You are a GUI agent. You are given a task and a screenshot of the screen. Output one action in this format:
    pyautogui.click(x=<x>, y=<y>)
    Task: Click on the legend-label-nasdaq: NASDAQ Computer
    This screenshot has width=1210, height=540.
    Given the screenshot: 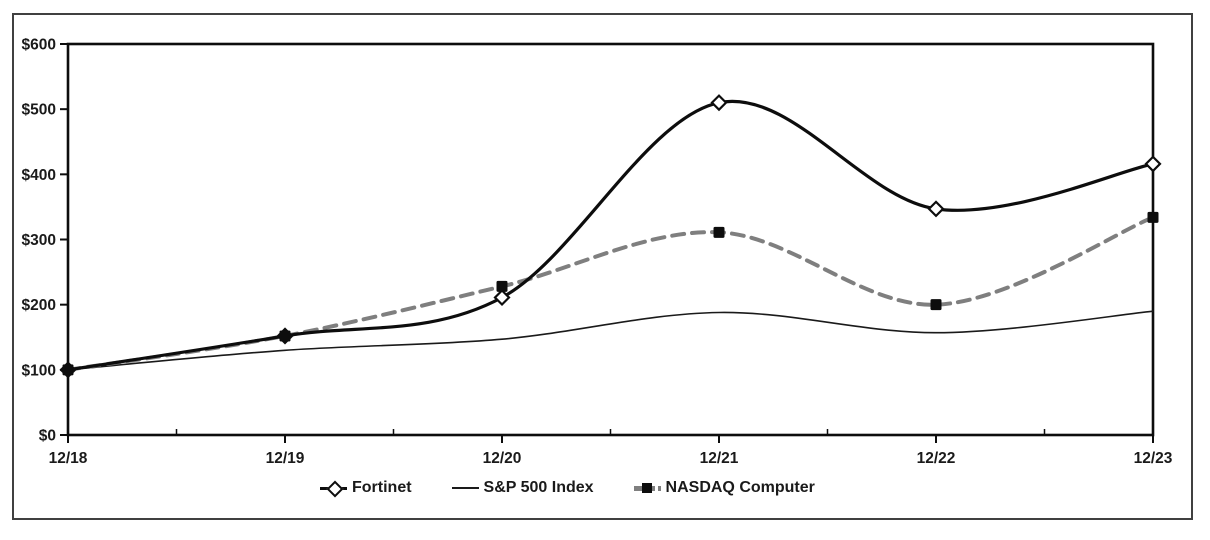 What is the action you would take?
    pyautogui.click(x=740, y=487)
    